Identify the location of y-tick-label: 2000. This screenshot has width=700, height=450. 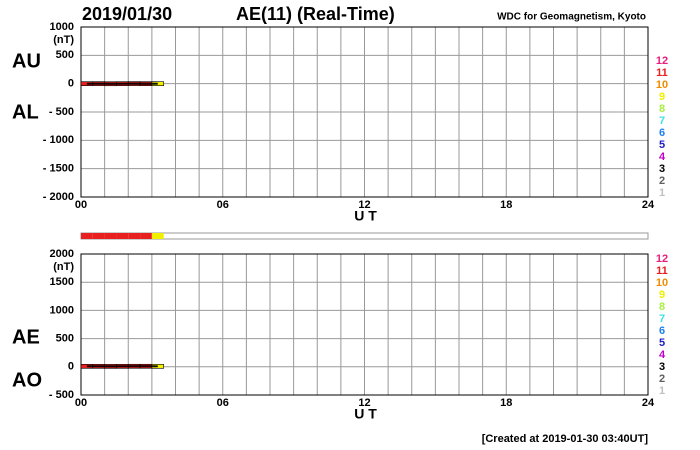
(62, 254).